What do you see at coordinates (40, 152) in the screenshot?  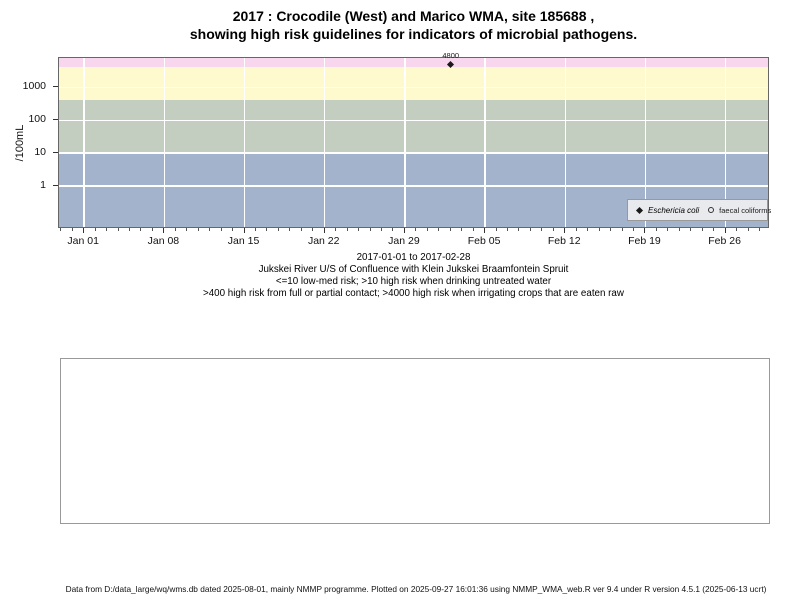 I see `y-tick-label: 10` at bounding box center [40, 152].